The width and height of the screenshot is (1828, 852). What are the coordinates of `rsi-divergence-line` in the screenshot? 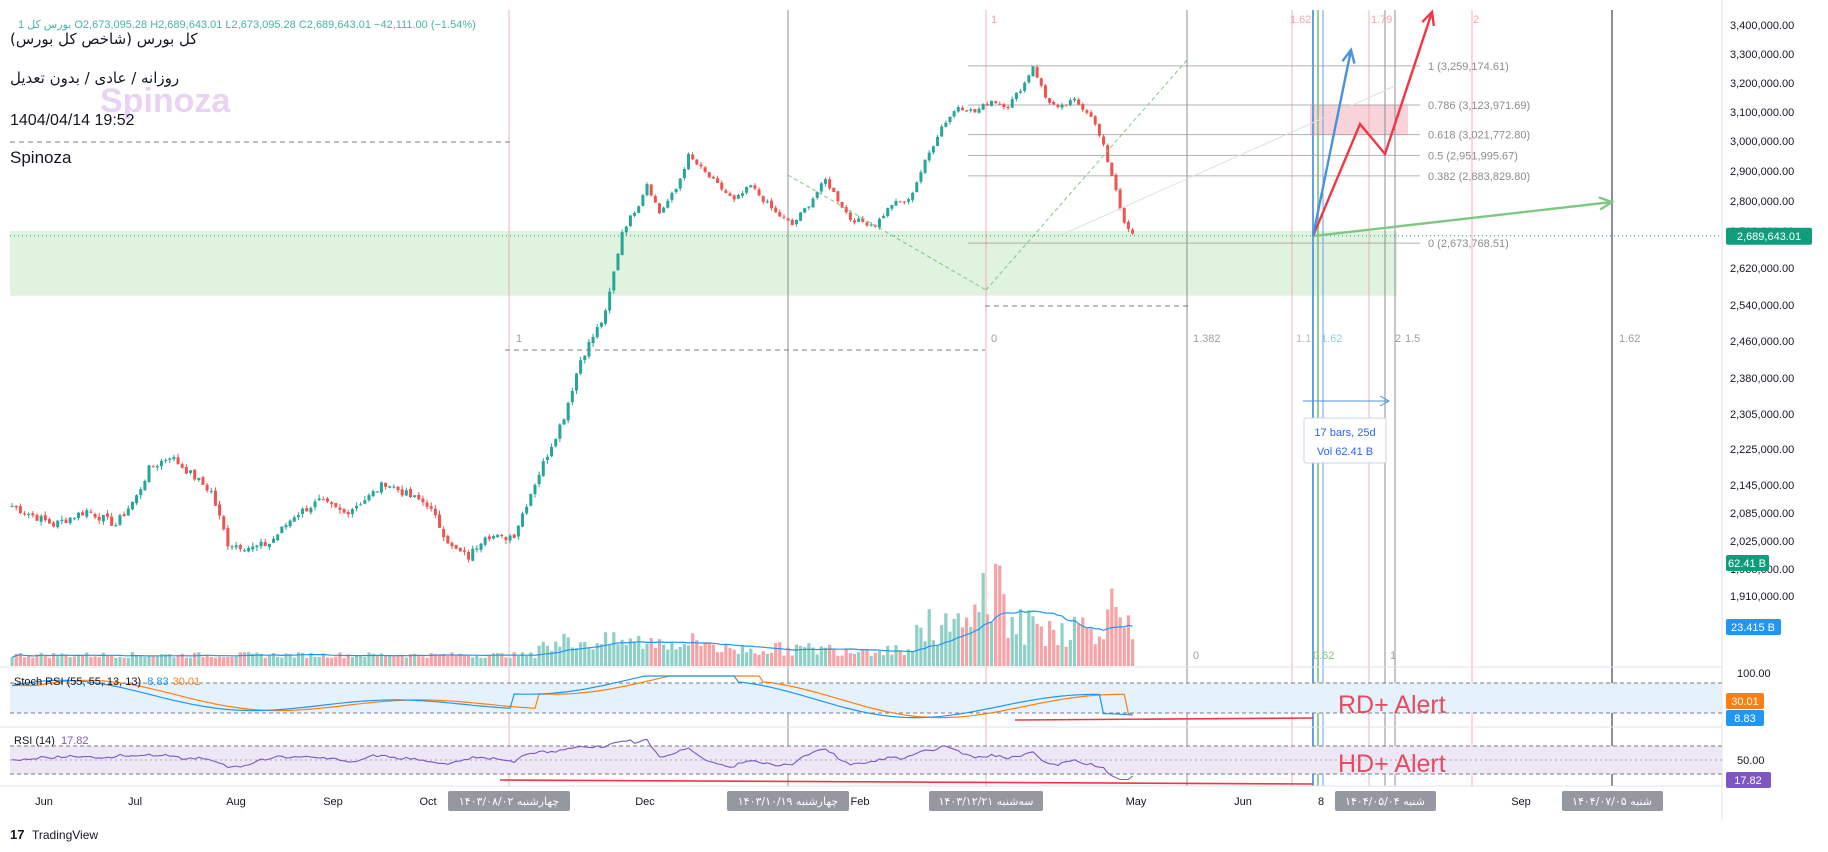 It's located at (906, 782).